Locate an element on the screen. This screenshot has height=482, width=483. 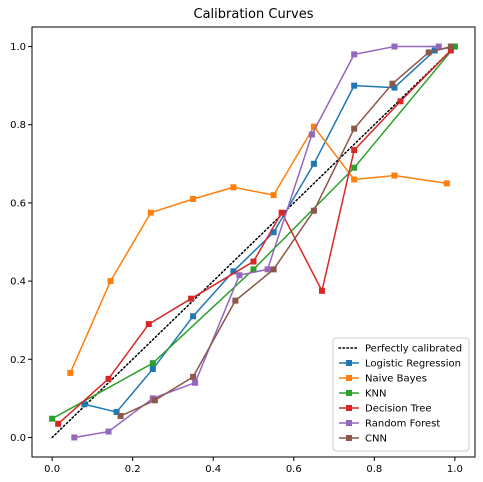
legend-label: Naive Bayes is located at coordinates (396, 379).